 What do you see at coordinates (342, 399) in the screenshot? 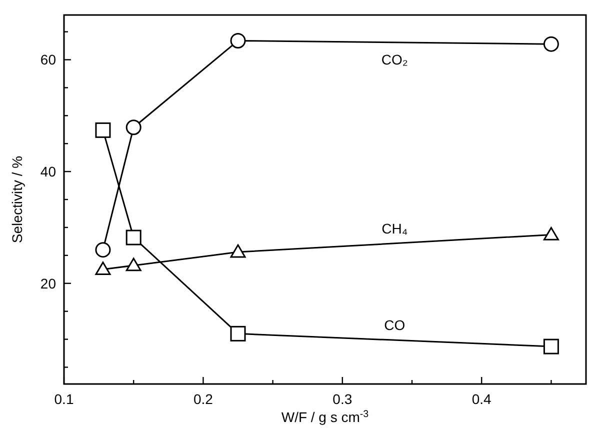
I see `x-tick-label: 0.3` at bounding box center [342, 399].